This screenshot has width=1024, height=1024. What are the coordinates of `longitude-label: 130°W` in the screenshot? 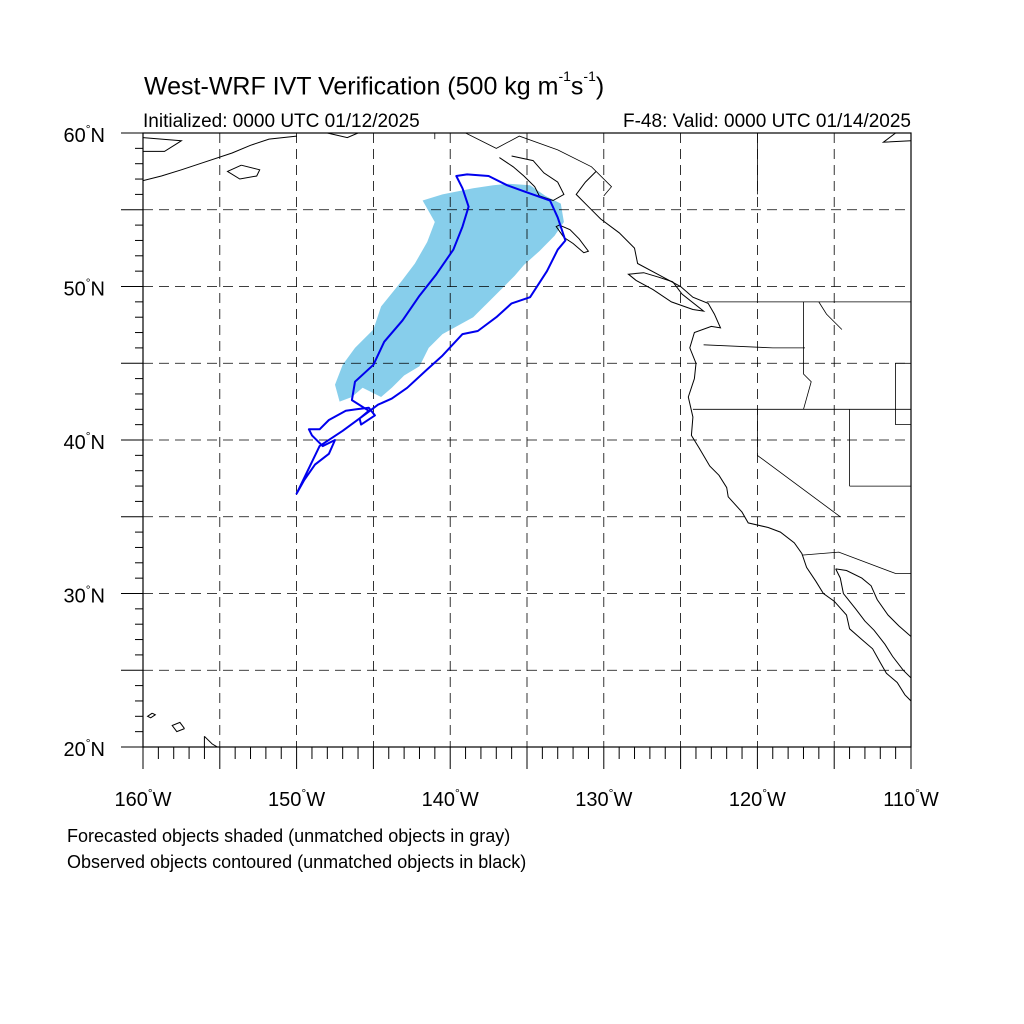 It's located at (603, 798).